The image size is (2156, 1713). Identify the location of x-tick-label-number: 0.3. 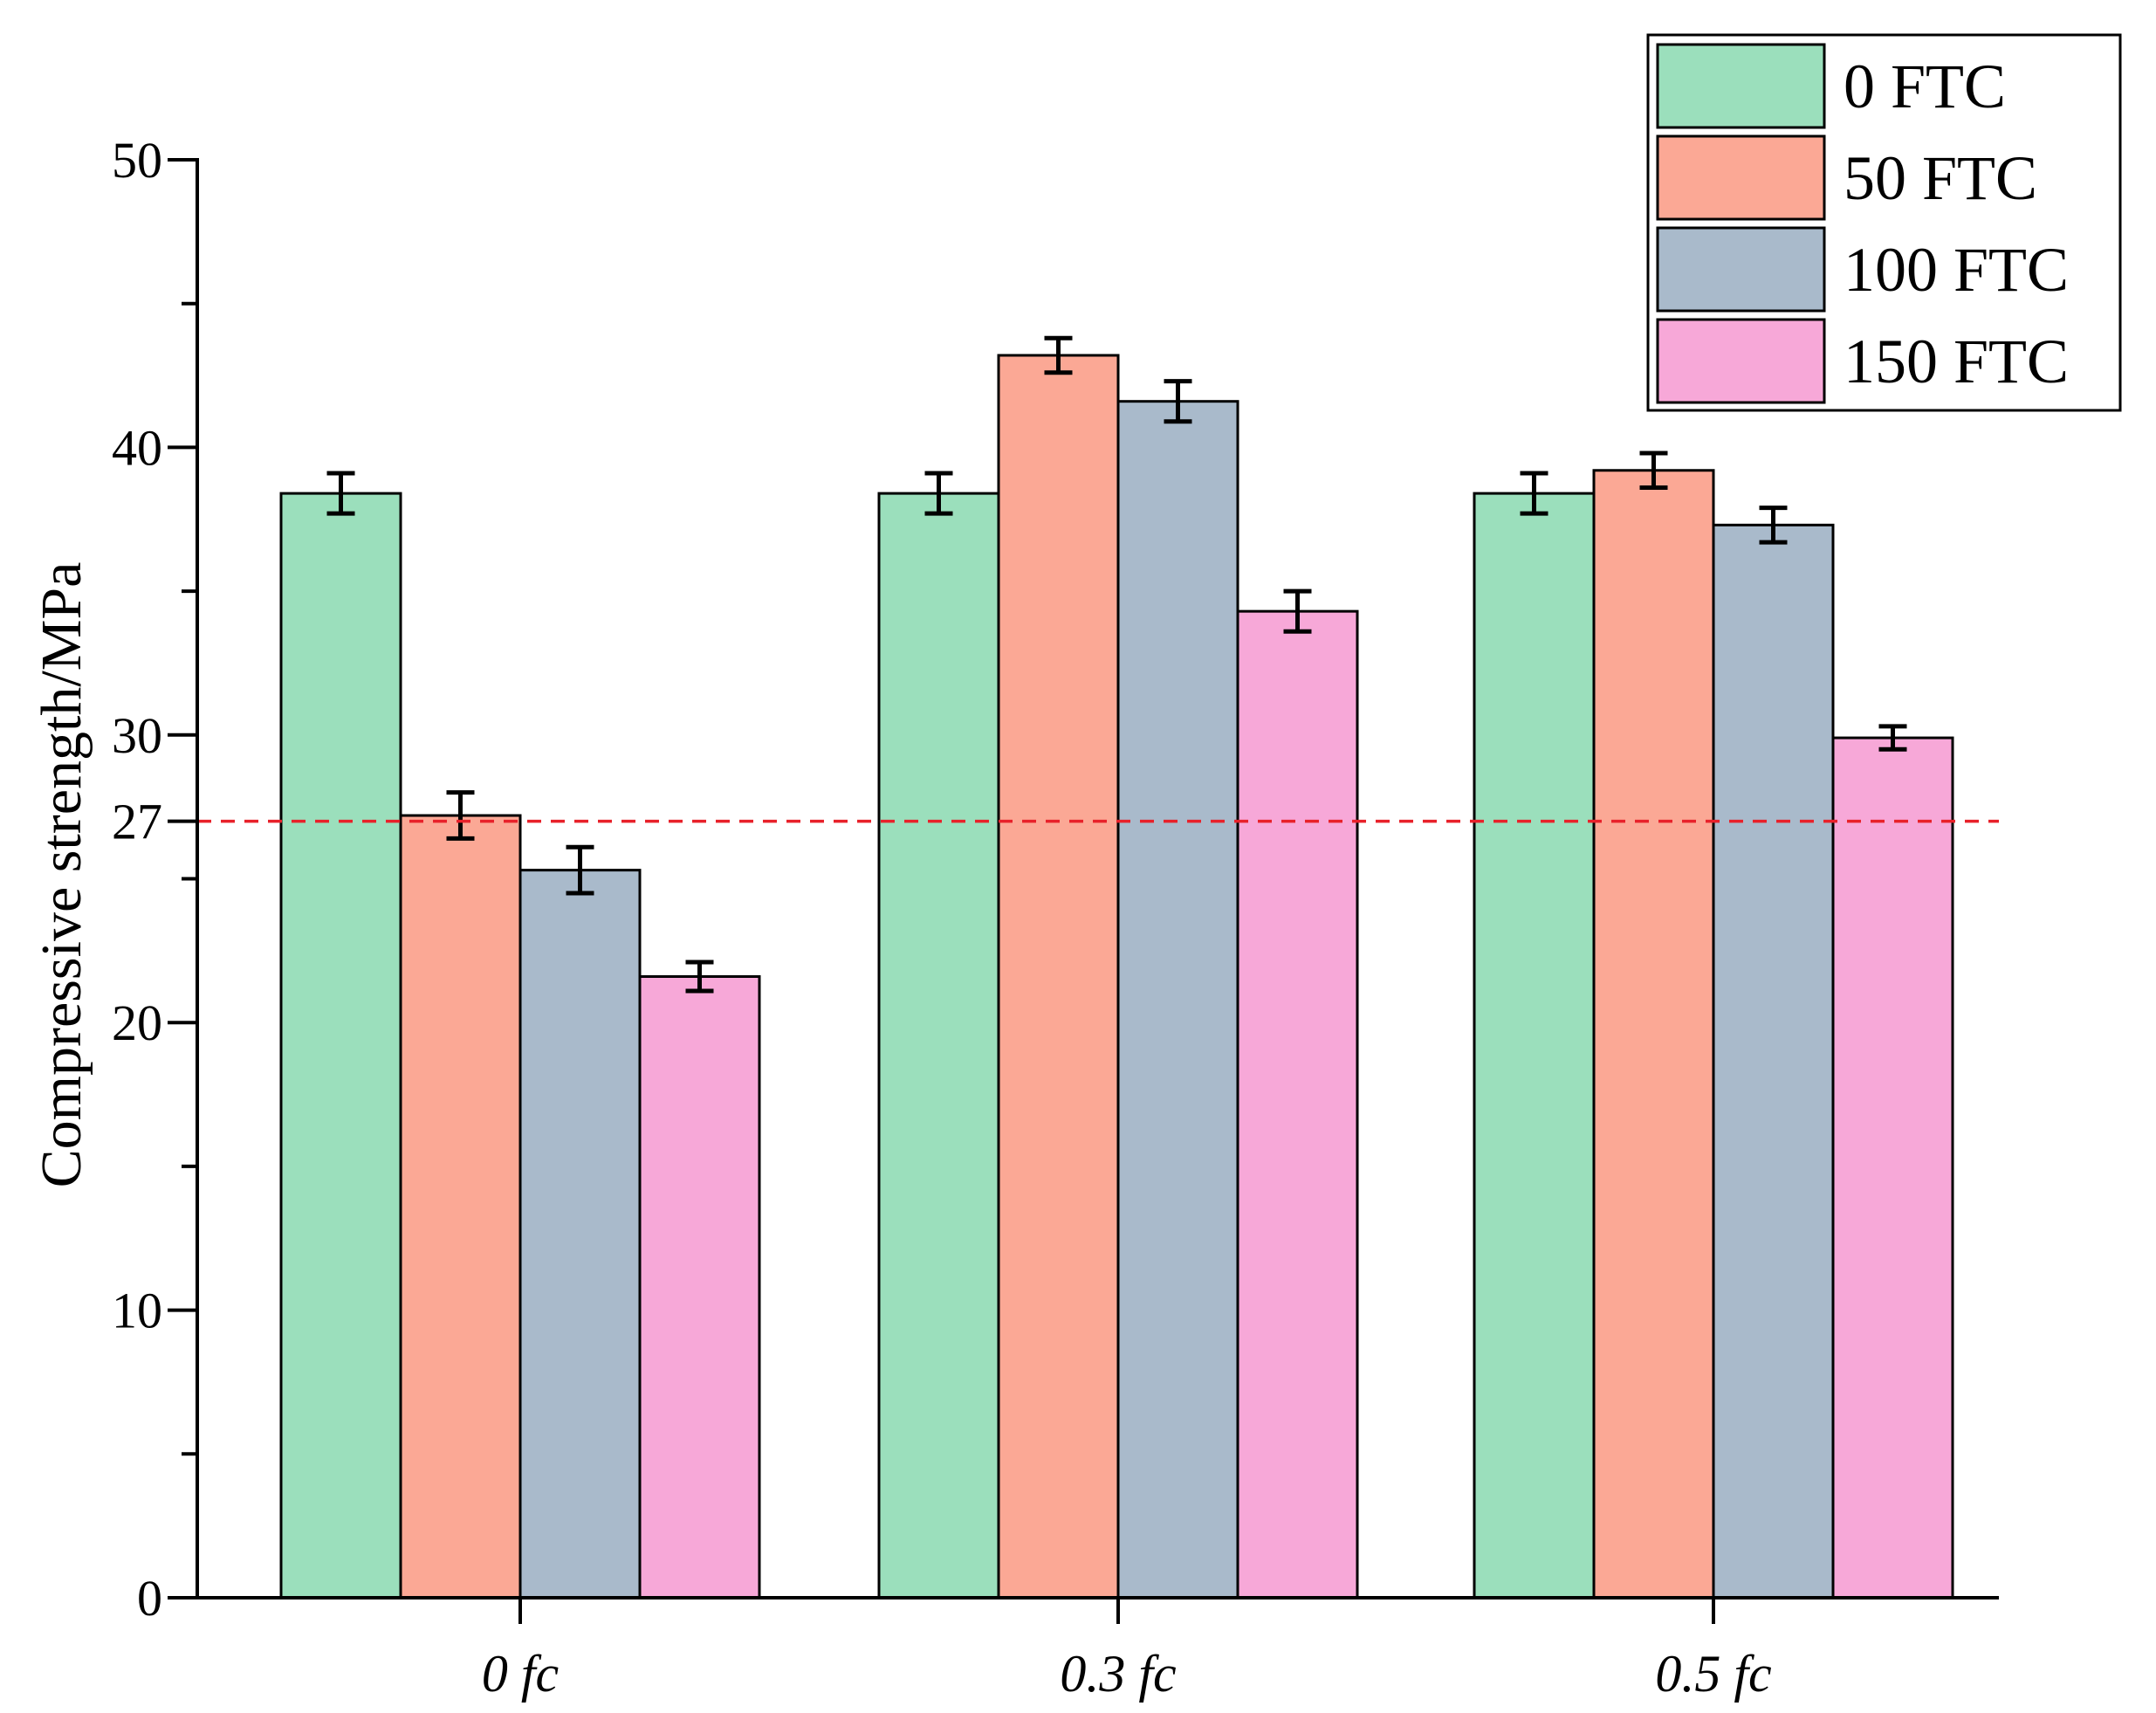
(1099, 1674).